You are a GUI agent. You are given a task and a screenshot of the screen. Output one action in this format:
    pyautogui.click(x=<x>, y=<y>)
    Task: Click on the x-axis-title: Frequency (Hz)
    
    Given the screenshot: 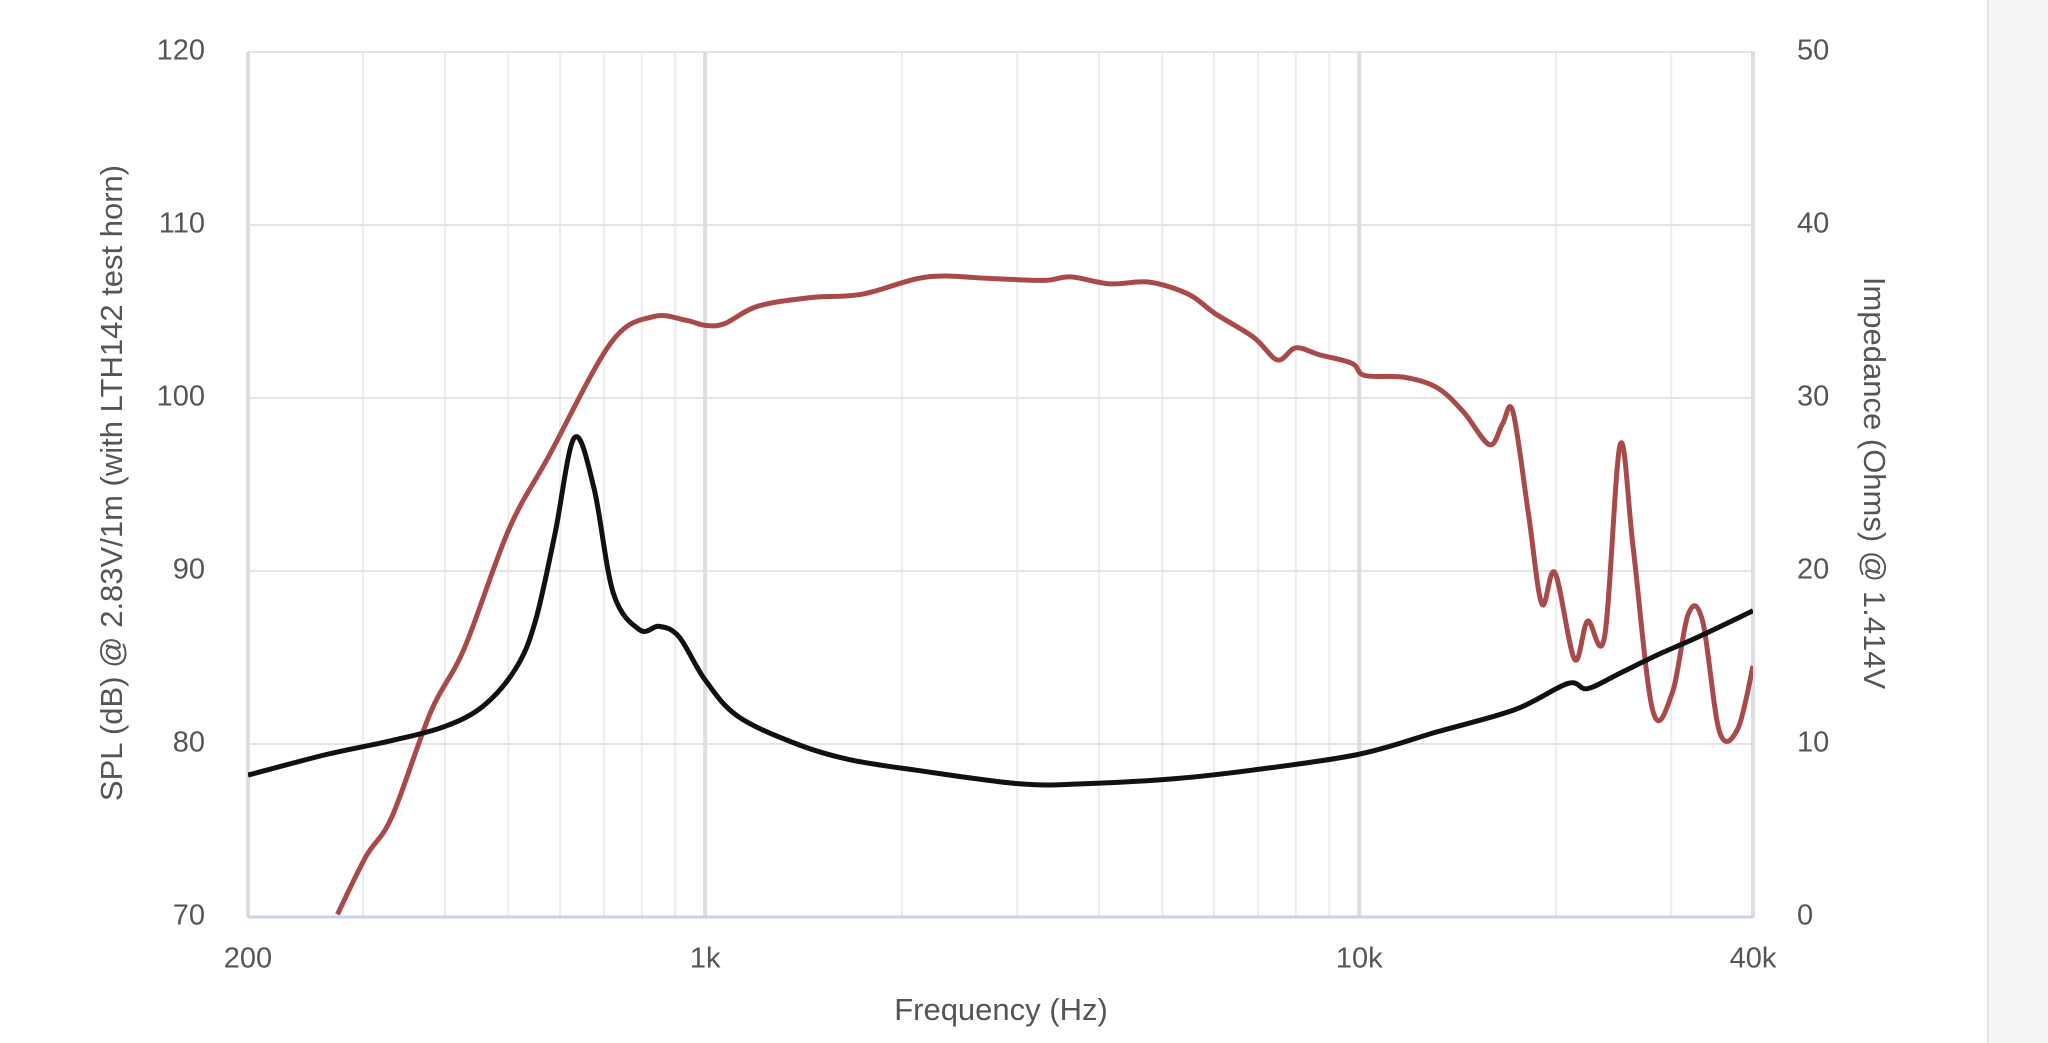 What is the action you would take?
    pyautogui.click(x=1001, y=1009)
    